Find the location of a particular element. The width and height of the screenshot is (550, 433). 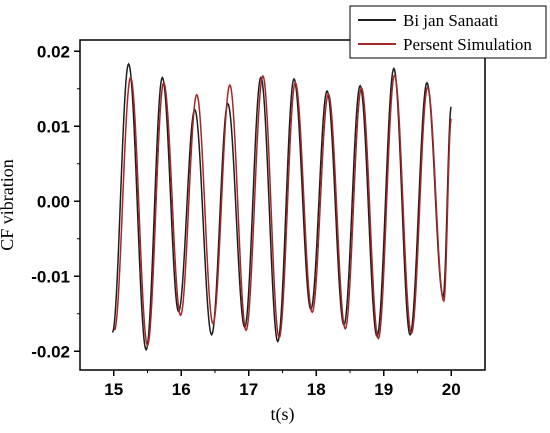

x-tick-label: 18 is located at coordinates (316, 389).